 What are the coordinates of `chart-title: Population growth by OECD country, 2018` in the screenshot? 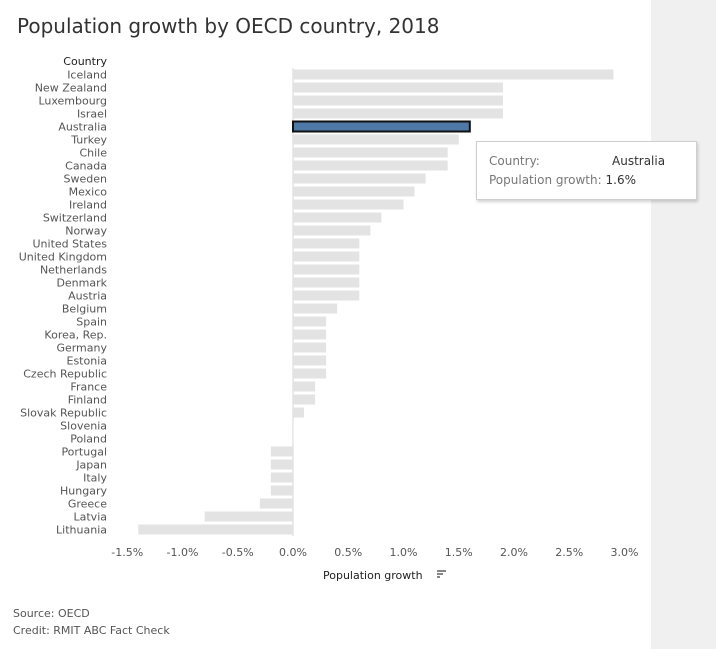 It's located at (228, 26).